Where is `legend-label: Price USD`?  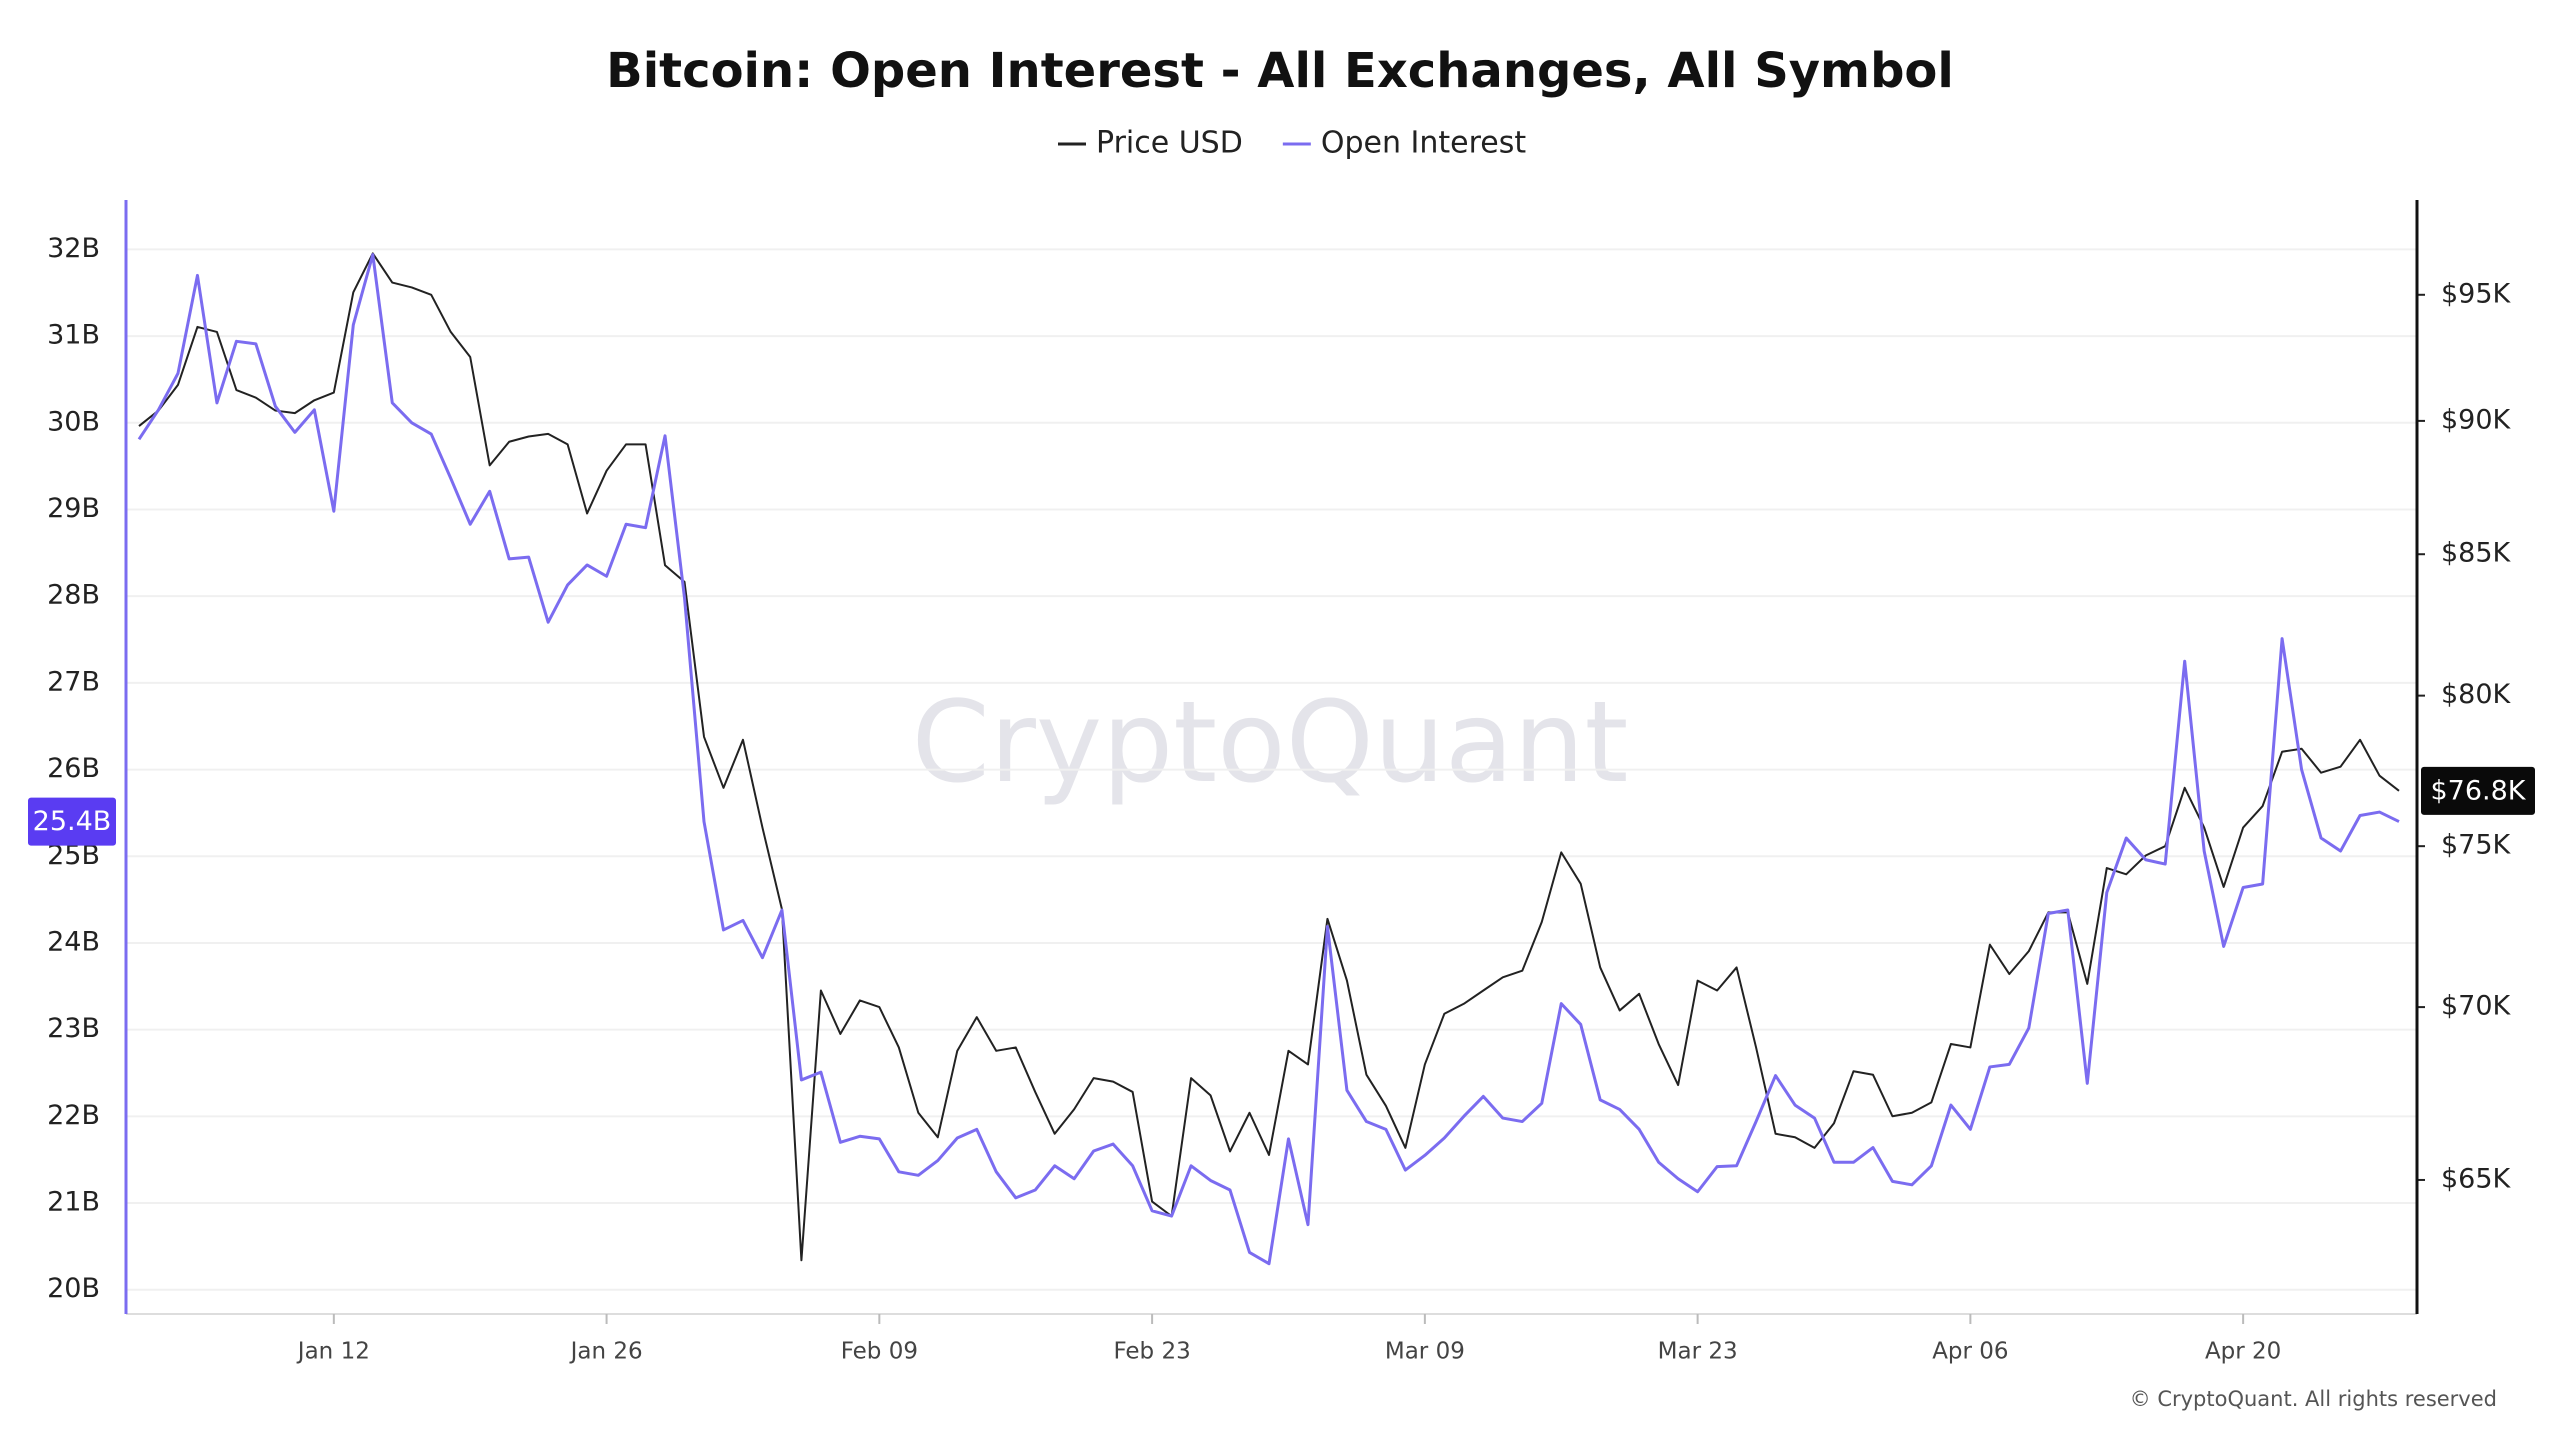
legend-label: Price USD is located at coordinates (1169, 143).